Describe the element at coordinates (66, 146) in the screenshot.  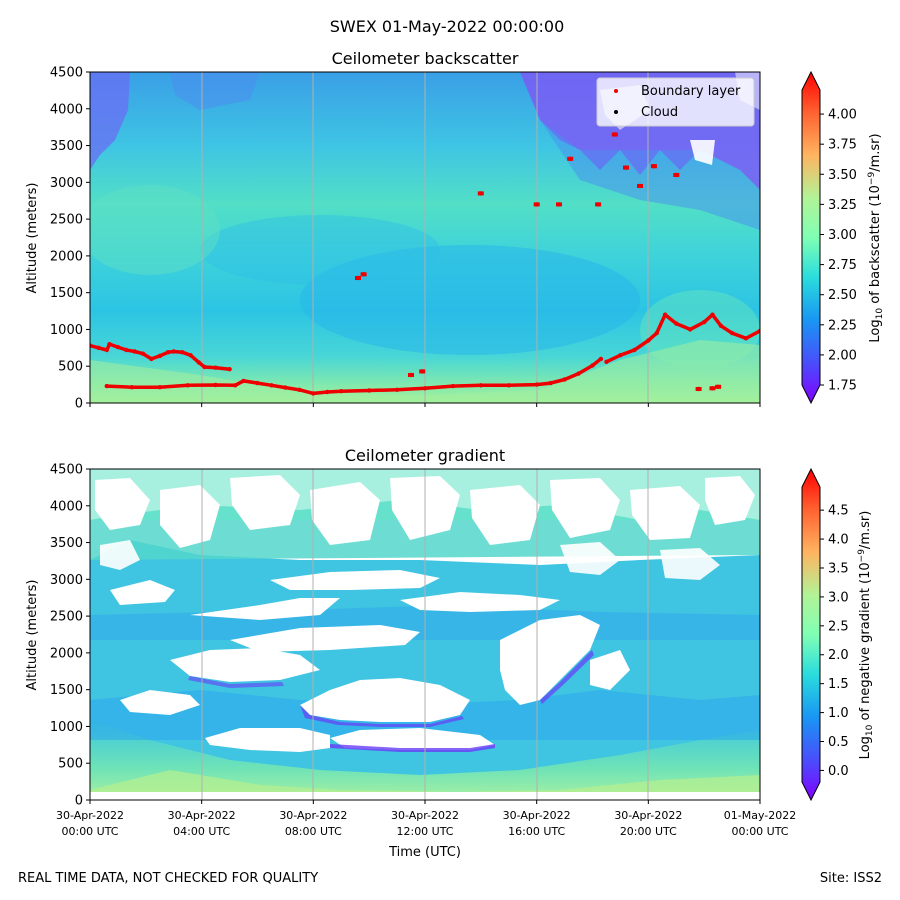
I see `y-tick-label: 3500` at that location.